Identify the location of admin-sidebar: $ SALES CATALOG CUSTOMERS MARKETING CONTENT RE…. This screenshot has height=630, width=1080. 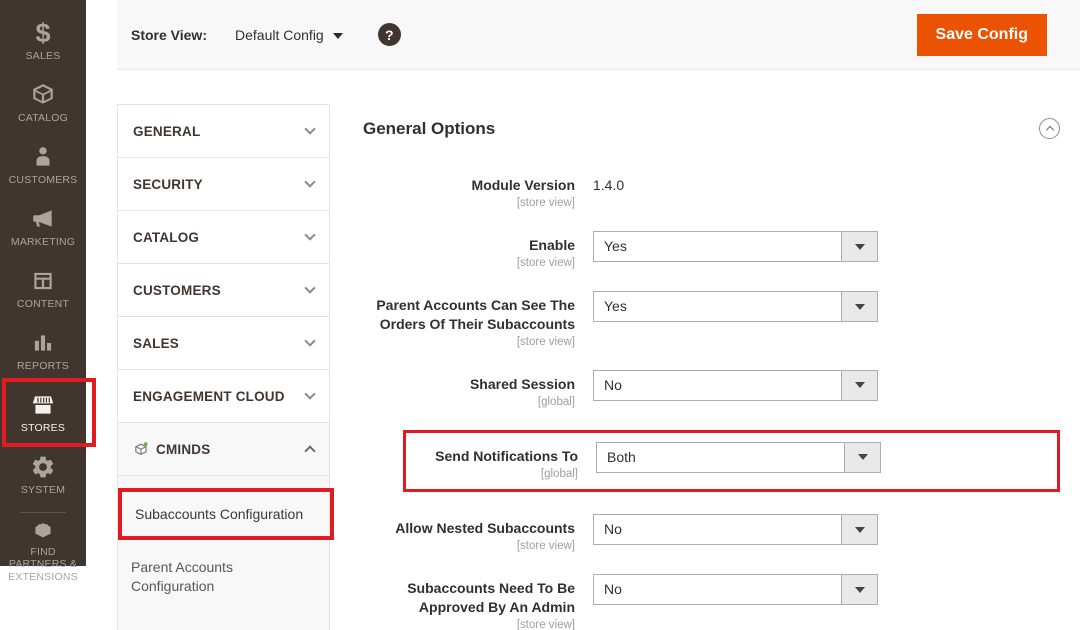
(48, 291).